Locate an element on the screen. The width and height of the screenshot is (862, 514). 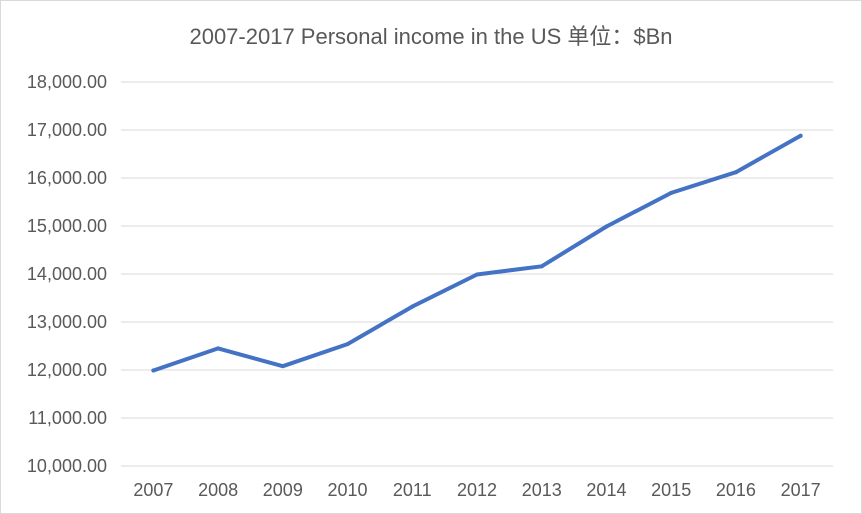
x-tick-label: 2013 is located at coordinates (542, 490).